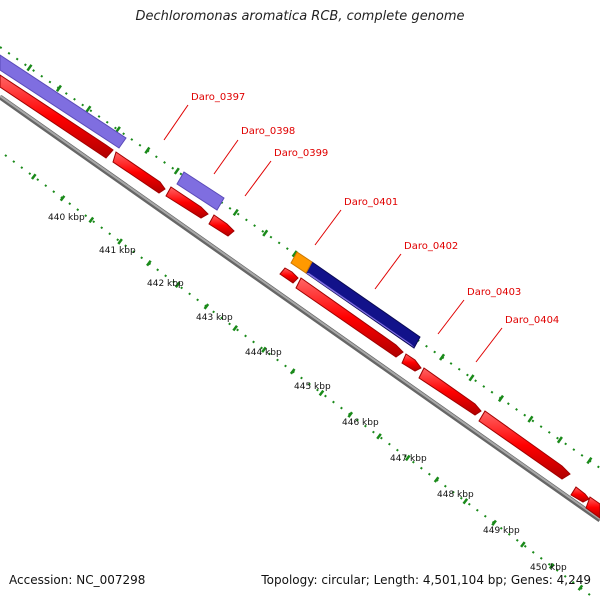 This screenshot has height=600, width=600. Describe the element at coordinates (204, 116) in the screenshot. I see `gene-label-group-0397: Daro_0397` at that location.